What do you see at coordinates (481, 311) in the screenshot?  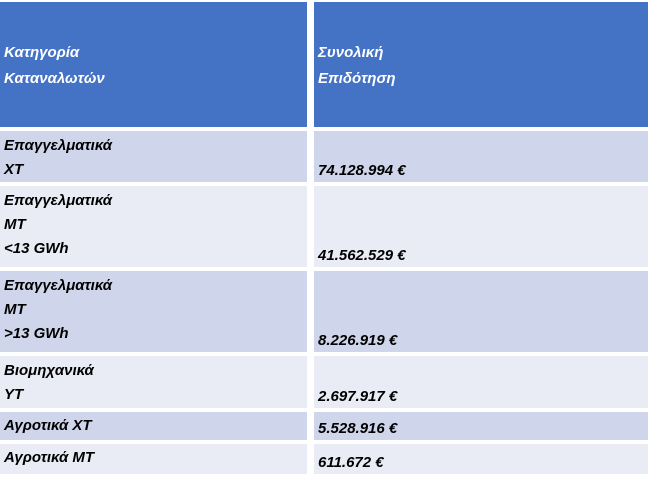 I see `value-cell: 8.226.919 €` at bounding box center [481, 311].